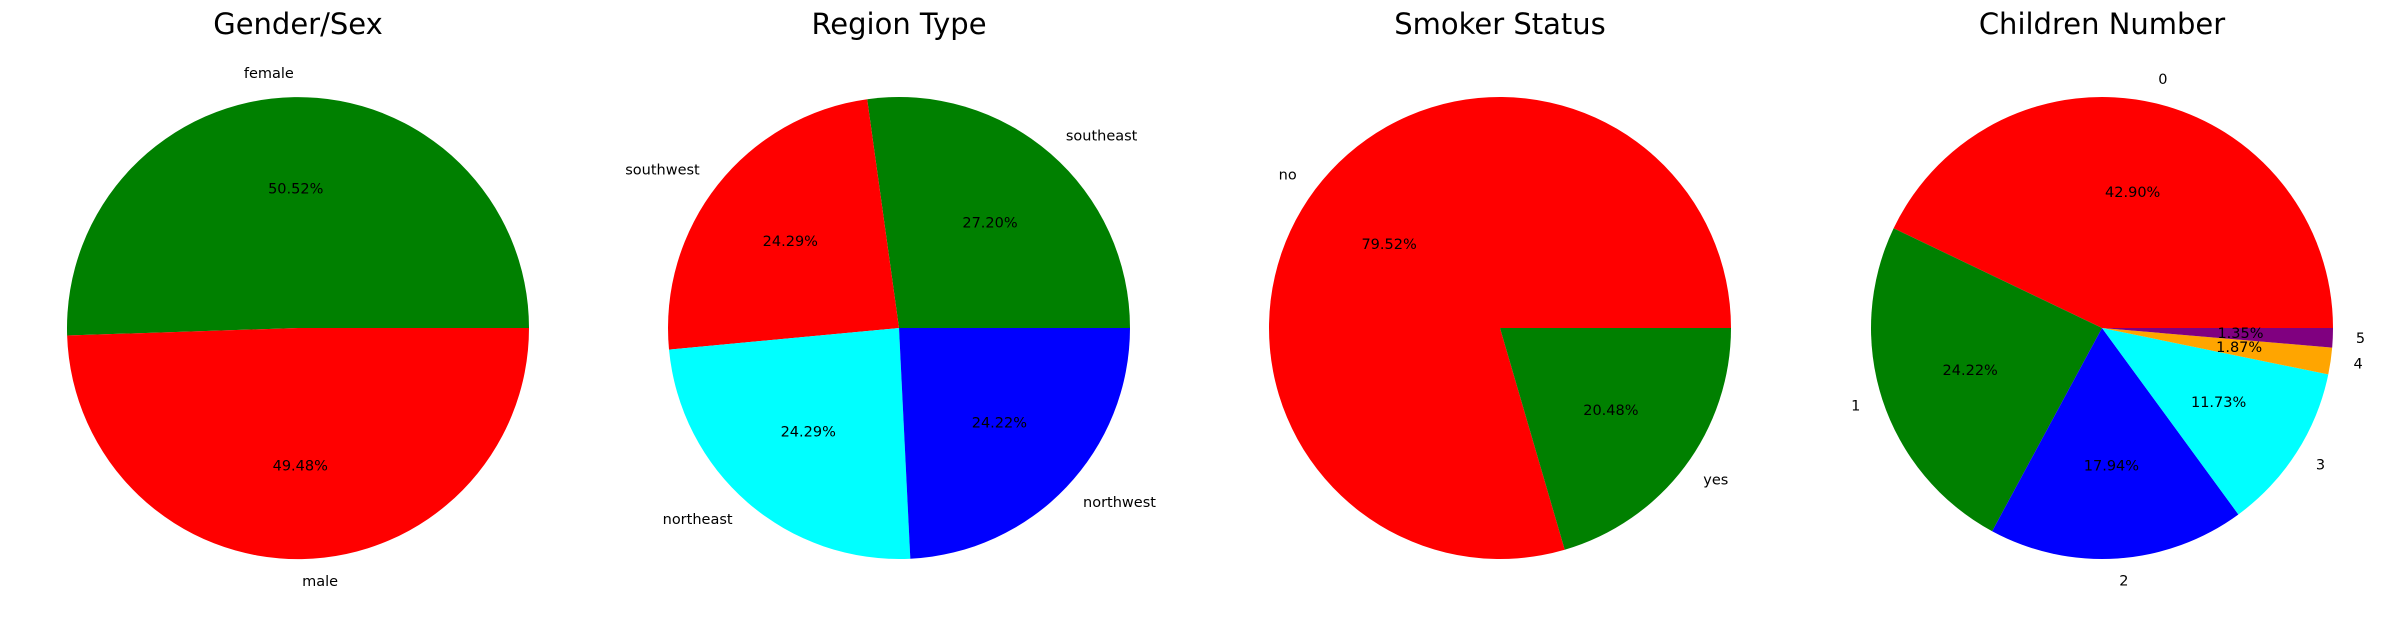 The height and width of the screenshot is (625, 2391). I want to click on slice-label-female: female, so click(269, 74).